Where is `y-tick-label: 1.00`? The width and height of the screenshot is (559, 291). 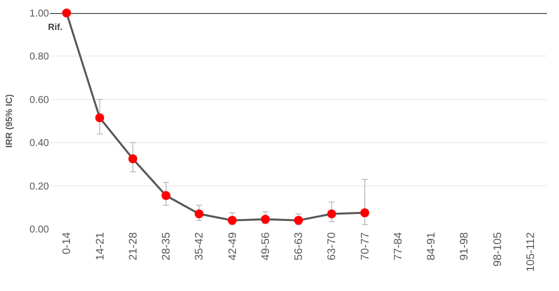
y-tick-label: 1.00 is located at coordinates (40, 14).